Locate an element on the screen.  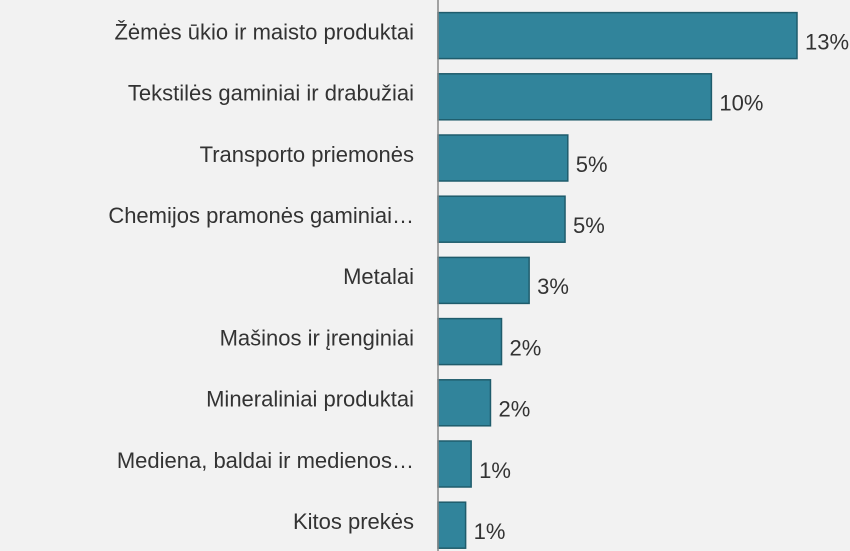
category-label: Mineraliniai produktai is located at coordinates (310, 399).